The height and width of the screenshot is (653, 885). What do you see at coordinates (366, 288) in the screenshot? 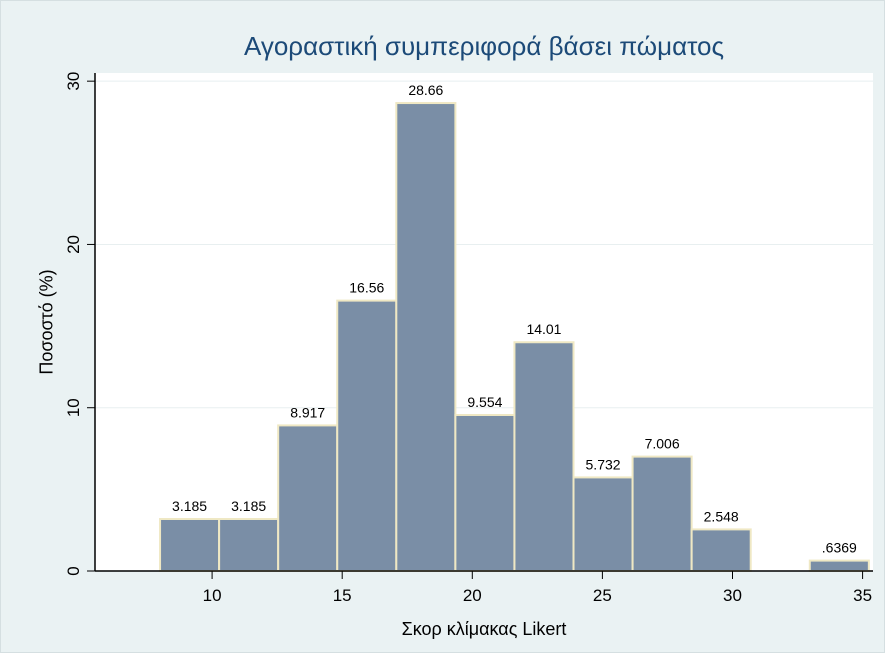
I see `bar-value-label: 16.56` at bounding box center [366, 288].